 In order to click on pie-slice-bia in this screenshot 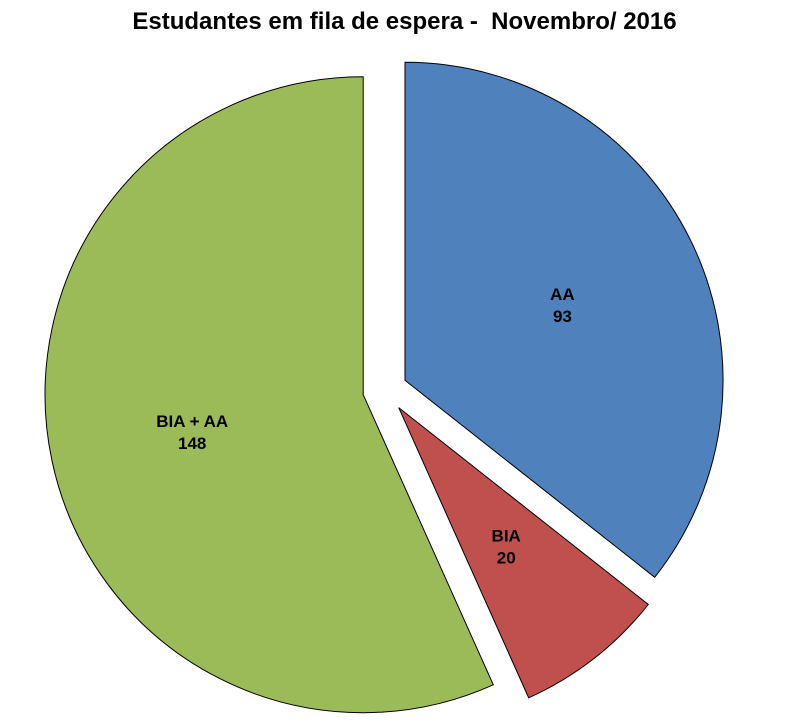, I will do `click(524, 553)`.